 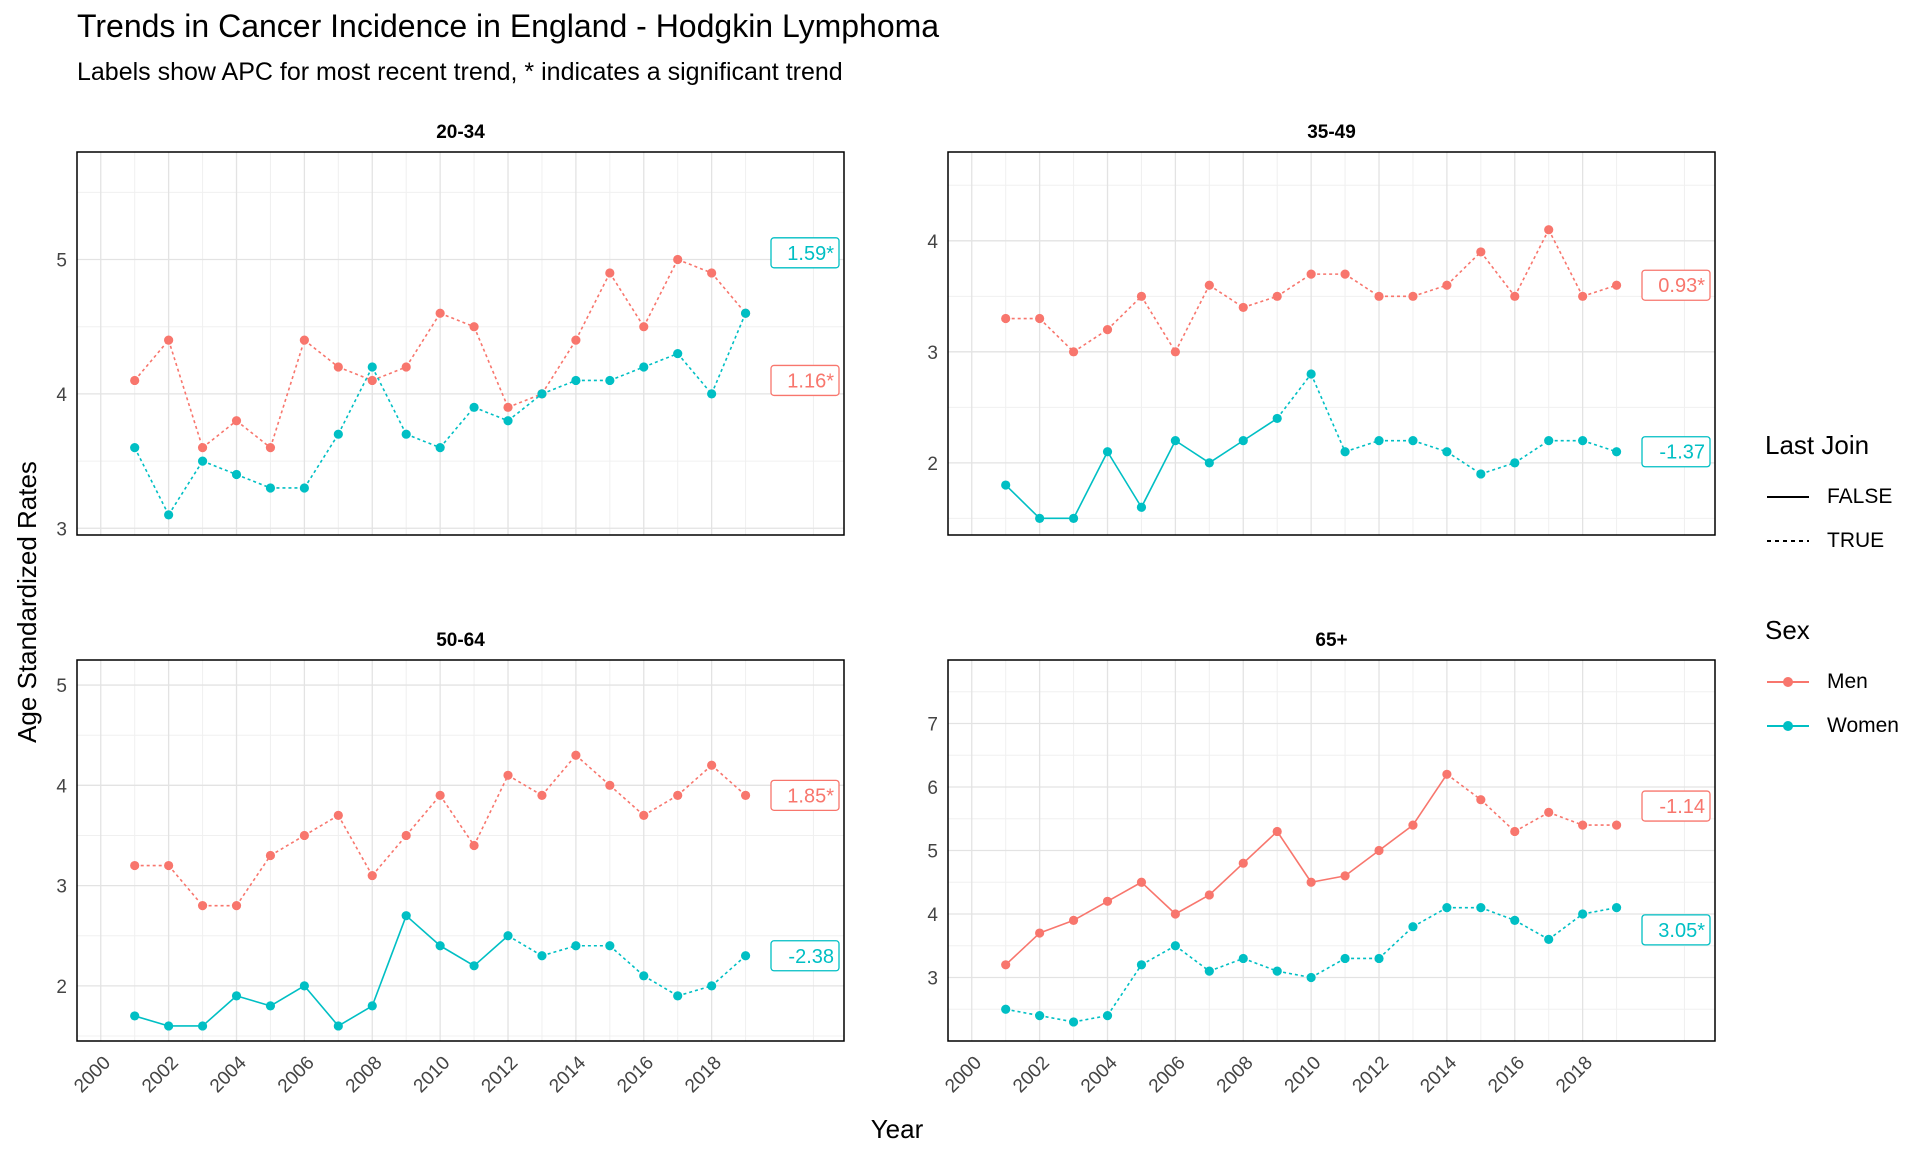 I want to click on apc-label-box-women, so click(x=1676, y=452).